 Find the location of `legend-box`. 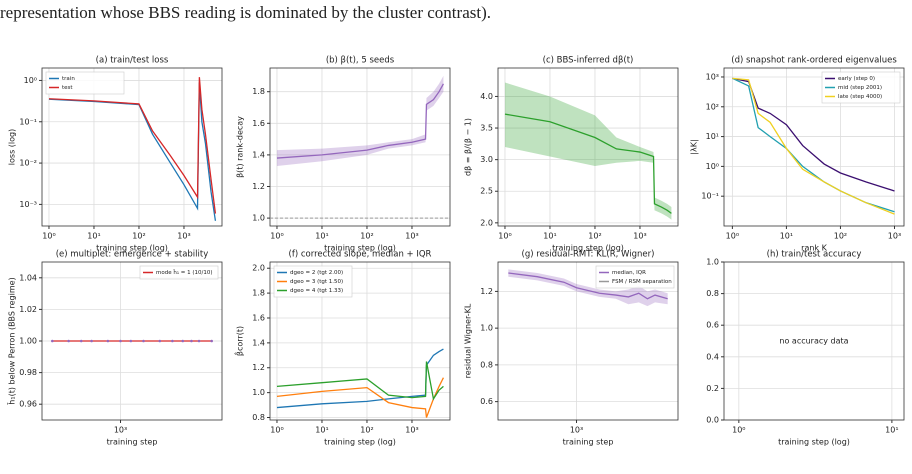

legend-box is located at coordinates (179, 272).